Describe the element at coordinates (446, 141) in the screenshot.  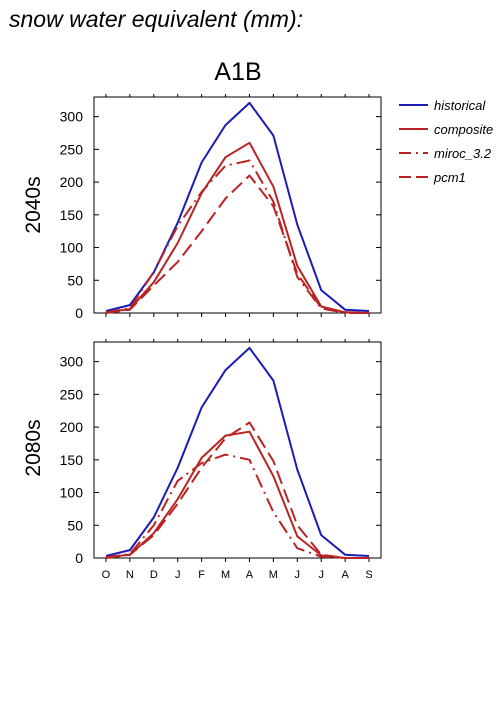
I see `legend: historical composite miroc_3.2 pcm1` at that location.